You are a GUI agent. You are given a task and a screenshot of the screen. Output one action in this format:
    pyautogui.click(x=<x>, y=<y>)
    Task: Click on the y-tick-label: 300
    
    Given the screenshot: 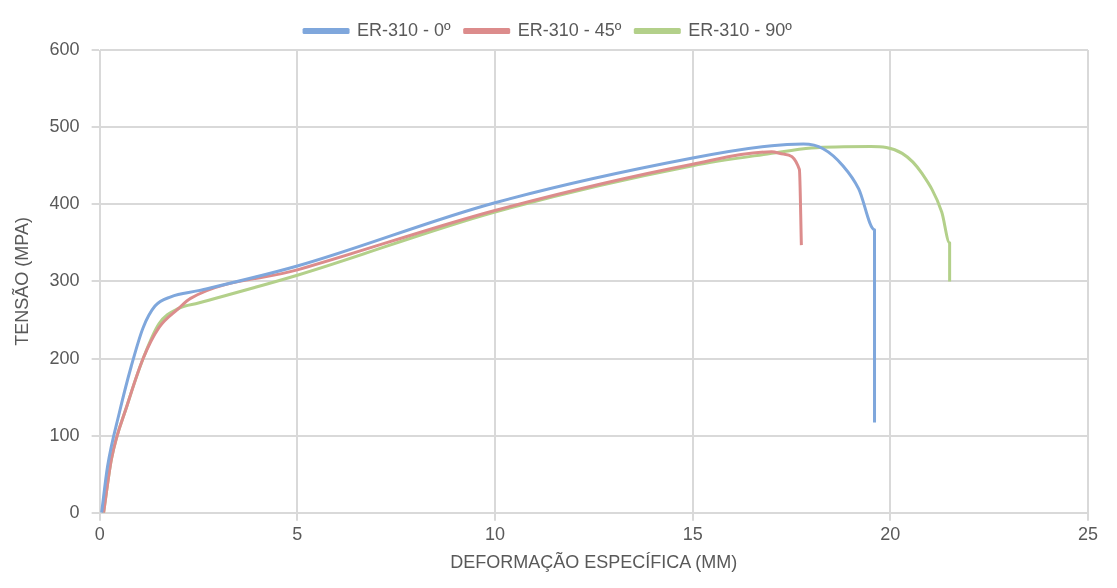 What is the action you would take?
    pyautogui.click(x=64, y=280)
    